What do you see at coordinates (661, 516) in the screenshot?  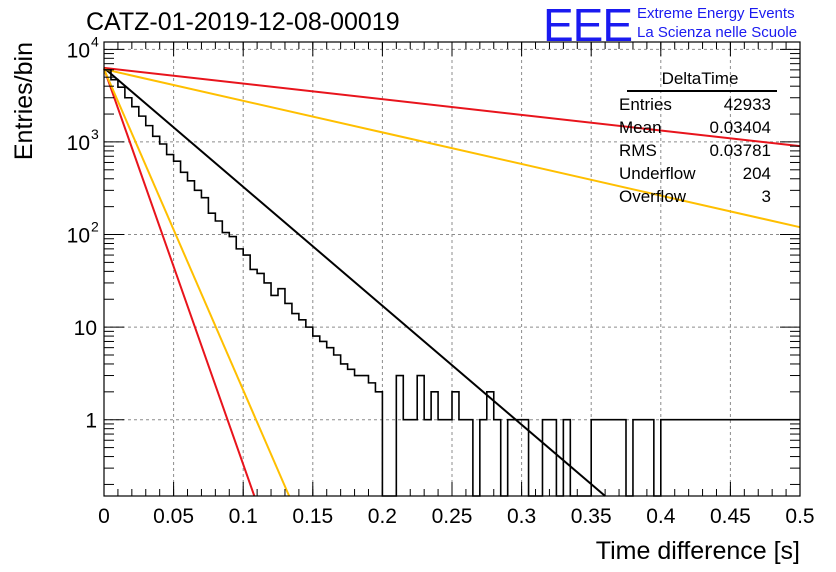 I see `x-tick-label: 0.4` at bounding box center [661, 516].